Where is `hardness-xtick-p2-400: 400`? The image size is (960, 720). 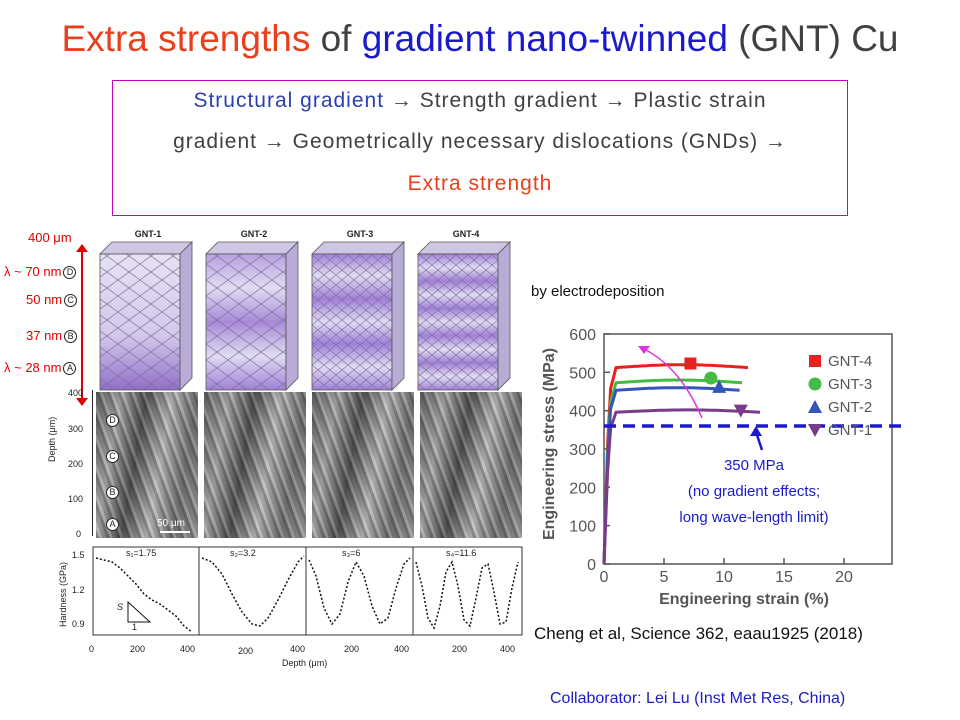 hardness-xtick-p2-400: 400 is located at coordinates (298, 649).